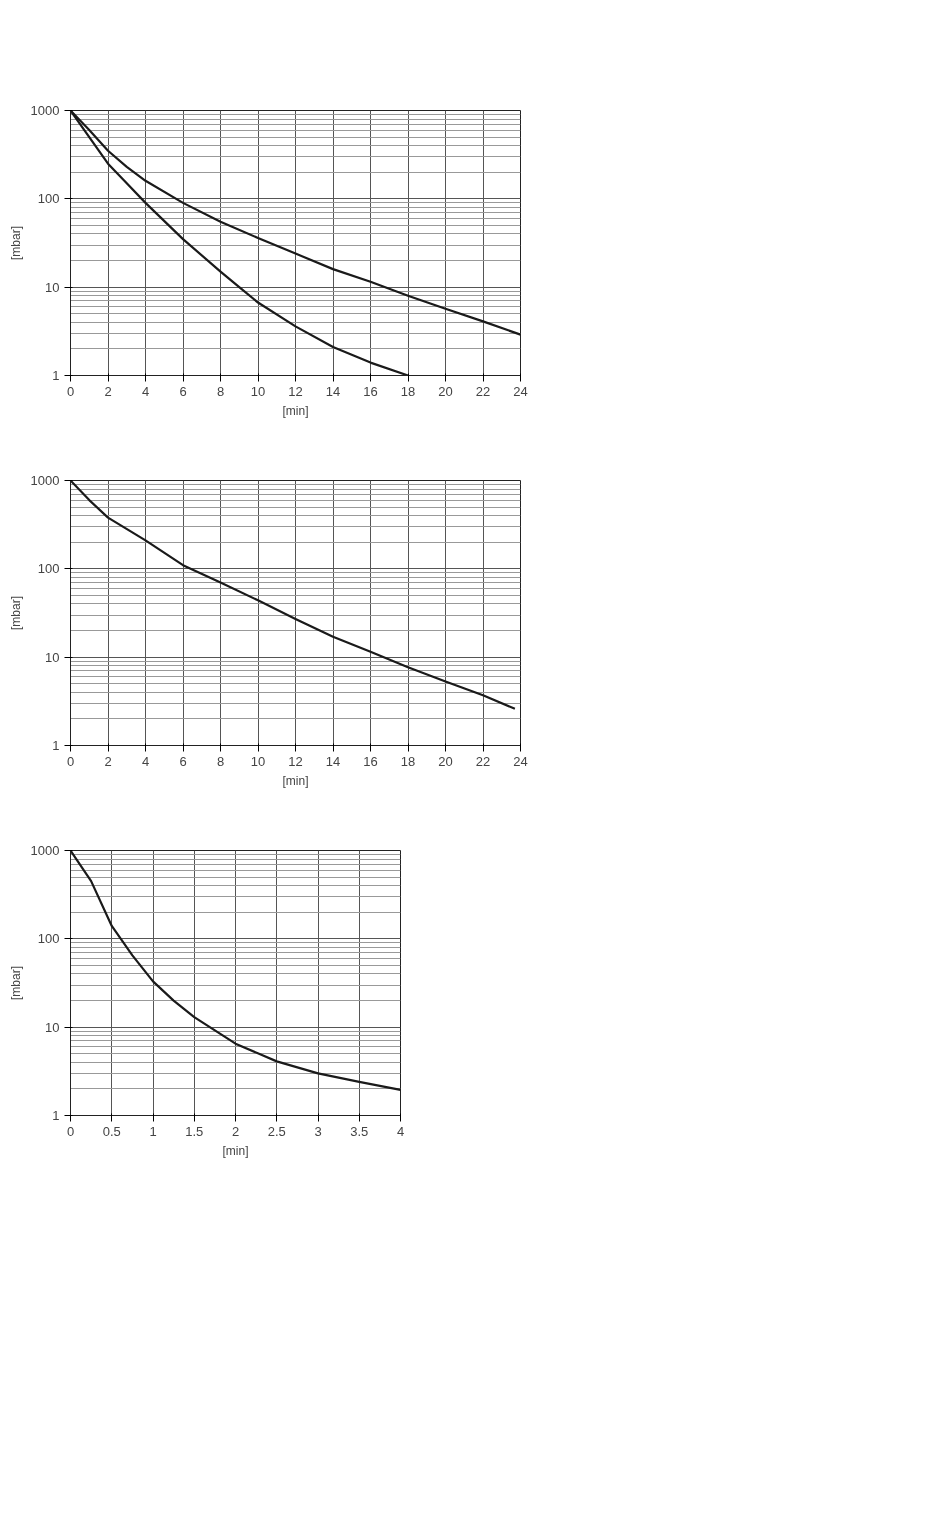  What do you see at coordinates (194, 1131) in the screenshot?
I see `x-tick-label: 1.5` at bounding box center [194, 1131].